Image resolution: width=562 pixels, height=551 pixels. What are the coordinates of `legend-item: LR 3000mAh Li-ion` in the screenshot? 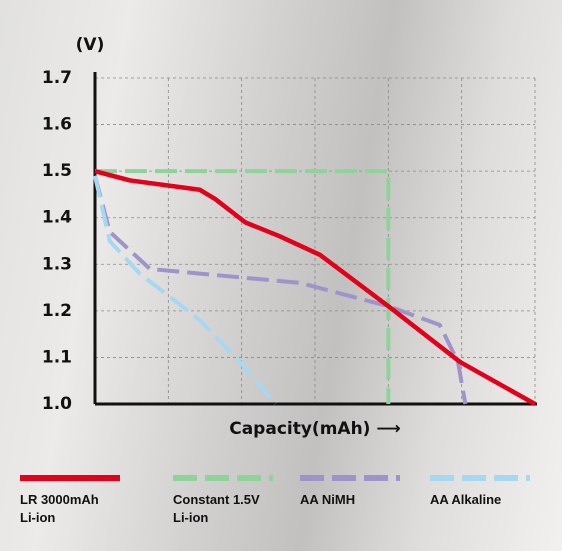 It's located at (80, 501).